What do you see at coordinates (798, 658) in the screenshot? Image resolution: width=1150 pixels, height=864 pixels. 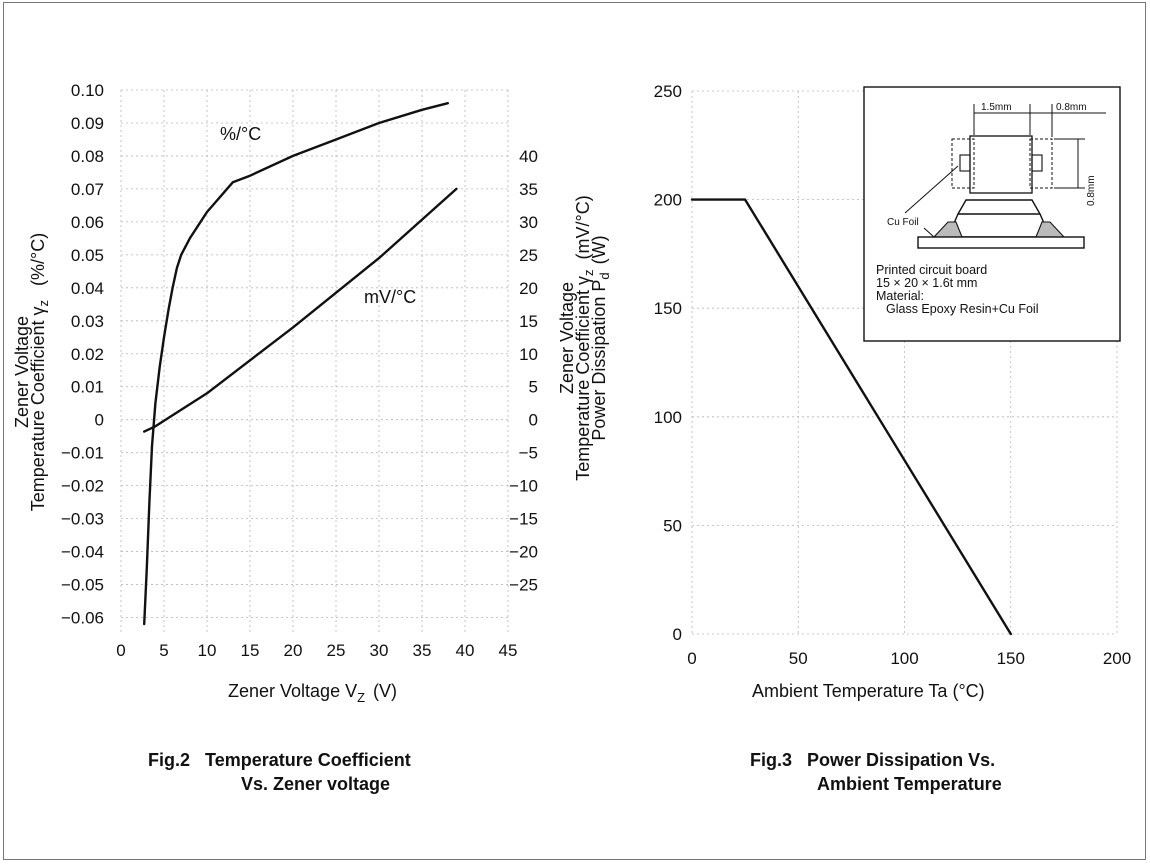 I see `fig3-x-tick-label: 50` at bounding box center [798, 658].